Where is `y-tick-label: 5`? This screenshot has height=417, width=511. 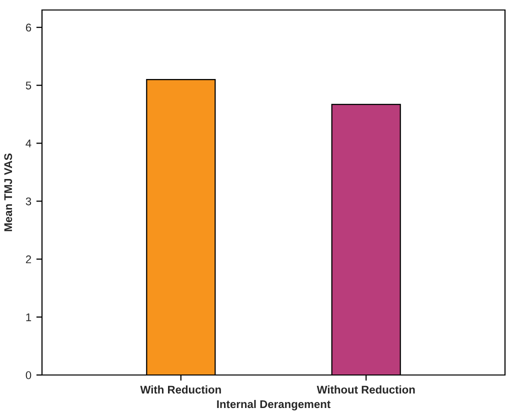
y-tick-label: 5 is located at coordinates (29, 86).